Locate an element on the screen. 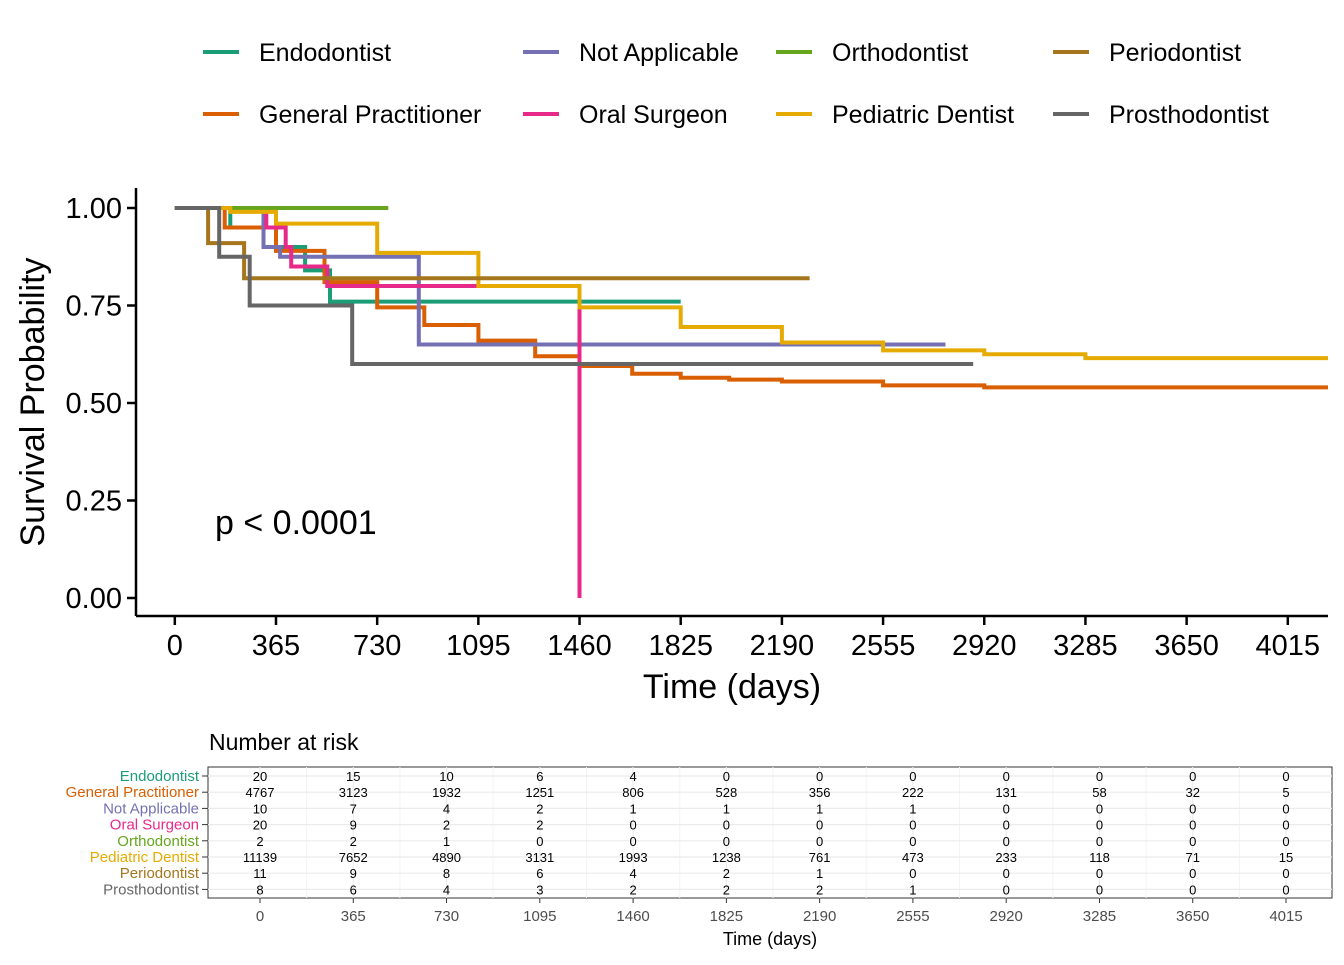 This screenshot has height=965, width=1344. risk-cell: 32 is located at coordinates (1192, 792).